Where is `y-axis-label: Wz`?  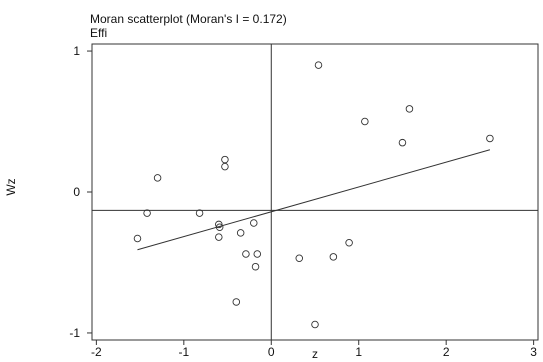 y-axis-label: Wz is located at coordinates (11, 186).